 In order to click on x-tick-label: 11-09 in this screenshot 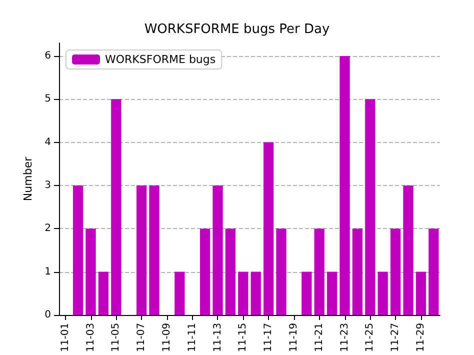, I will do `click(166, 337)`.